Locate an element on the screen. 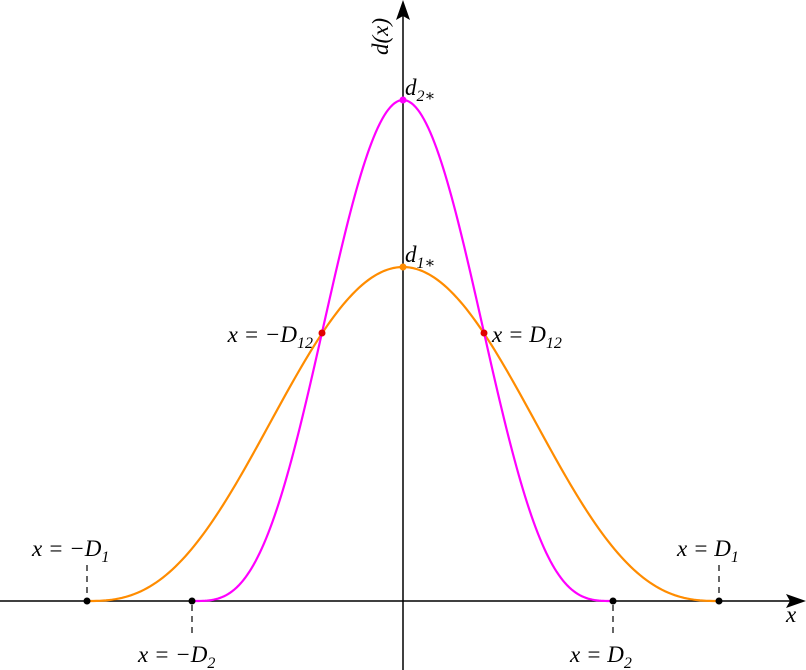 This screenshot has height=670, width=806. intersection-label: x = D12 is located at coordinates (526, 337).